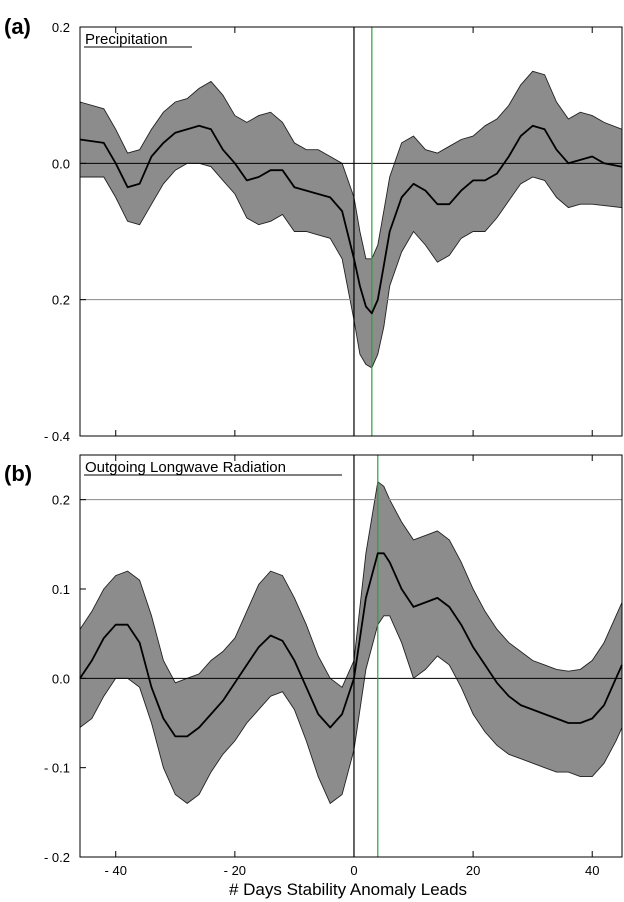 The height and width of the screenshot is (902, 624). Describe the element at coordinates (18, 473) in the screenshot. I see `panel-b-label: (b)` at that location.